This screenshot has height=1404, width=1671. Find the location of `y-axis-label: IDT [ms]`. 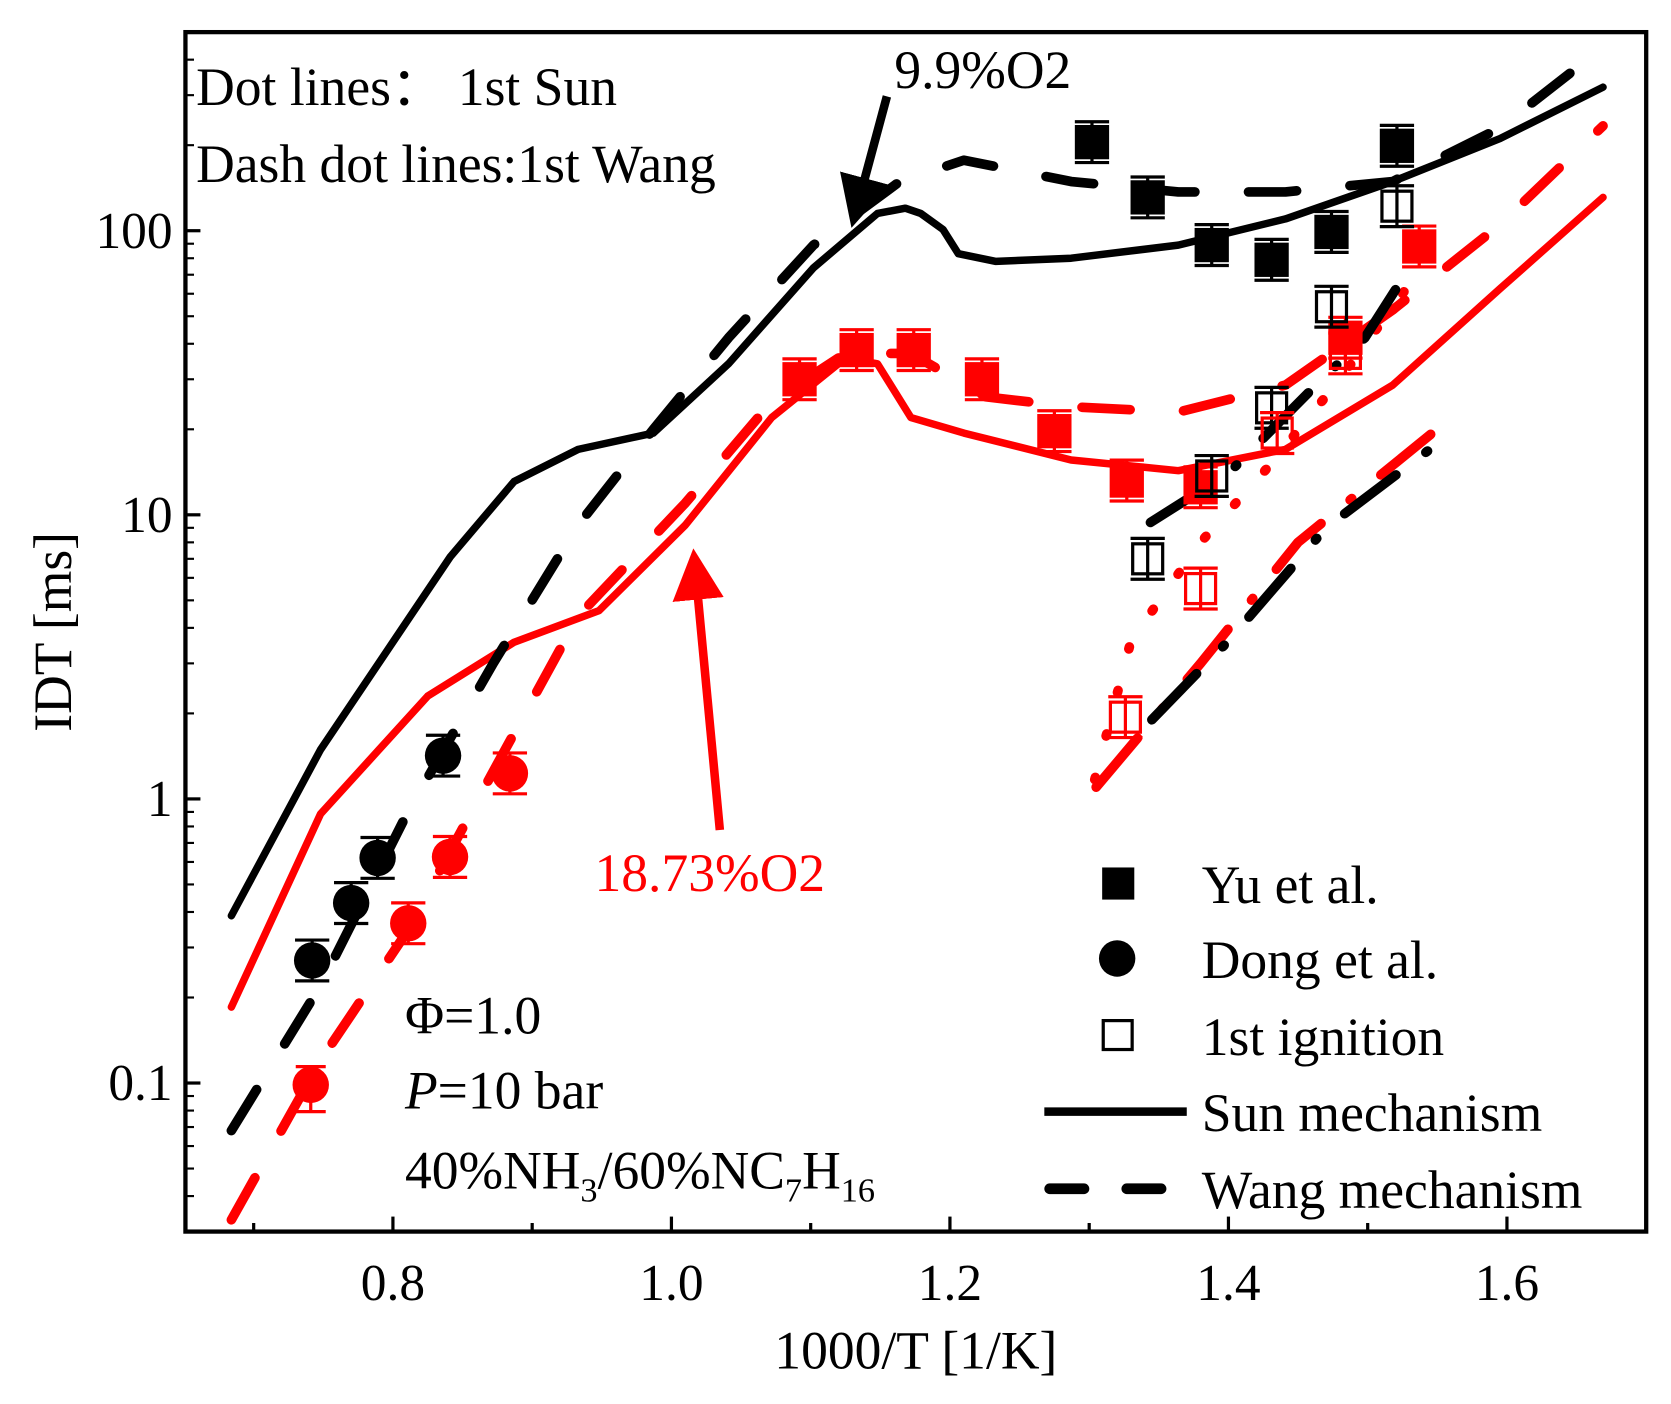

y-axis-label: IDT [ms] is located at coordinates (53, 632).